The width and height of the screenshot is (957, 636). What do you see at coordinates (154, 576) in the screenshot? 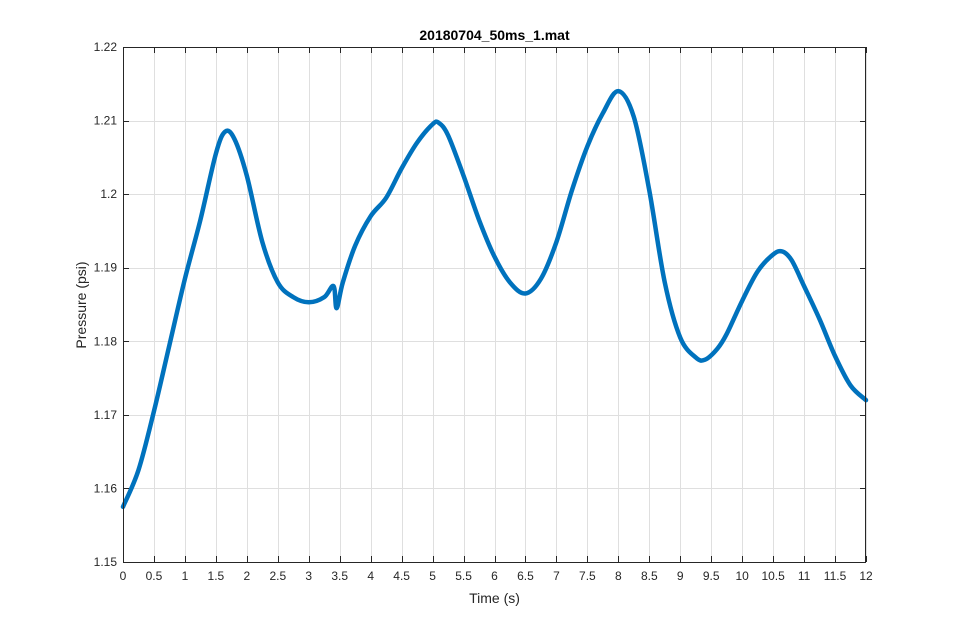
I see `x-tick-label: 0.5` at bounding box center [154, 576].